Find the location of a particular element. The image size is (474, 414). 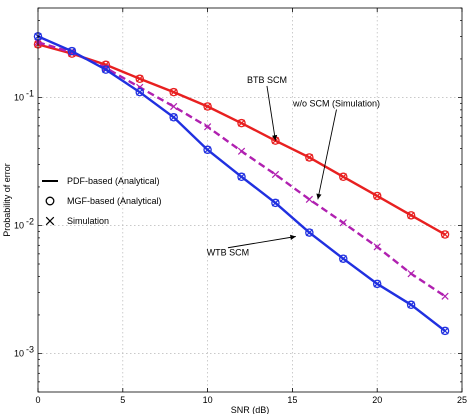

legend-item: Simulation is located at coordinates (77, 221).